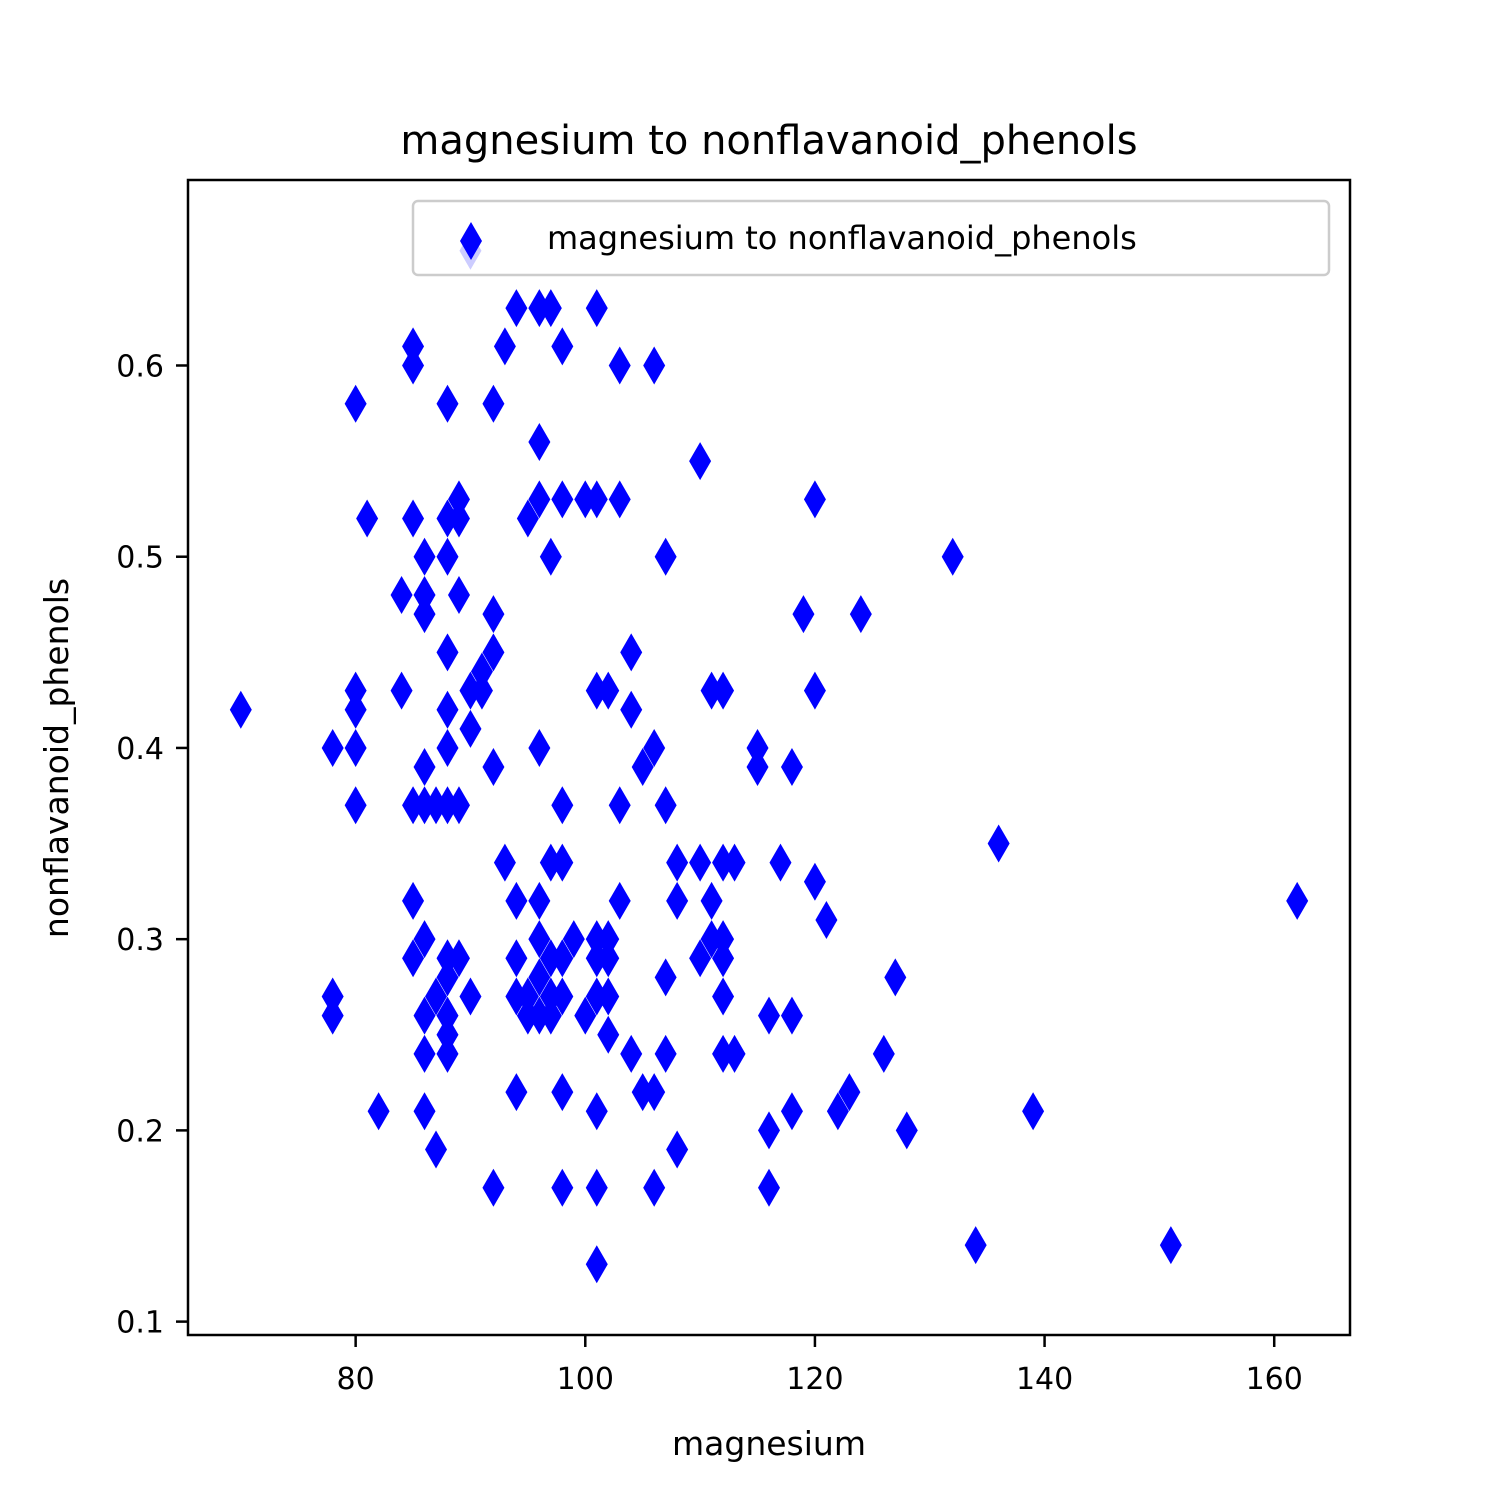 The image size is (1500, 1500). I want to click on x-axis-ticks: 80 100 120 140 160, so click(820, 1366).